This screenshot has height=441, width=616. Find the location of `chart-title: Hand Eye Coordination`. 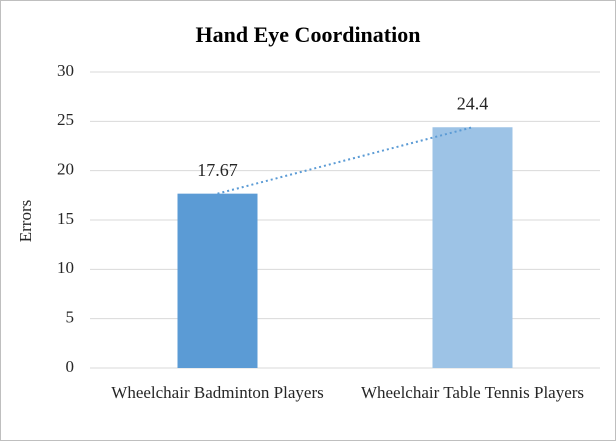

chart-title: Hand Eye Coordination is located at coordinates (308, 34).